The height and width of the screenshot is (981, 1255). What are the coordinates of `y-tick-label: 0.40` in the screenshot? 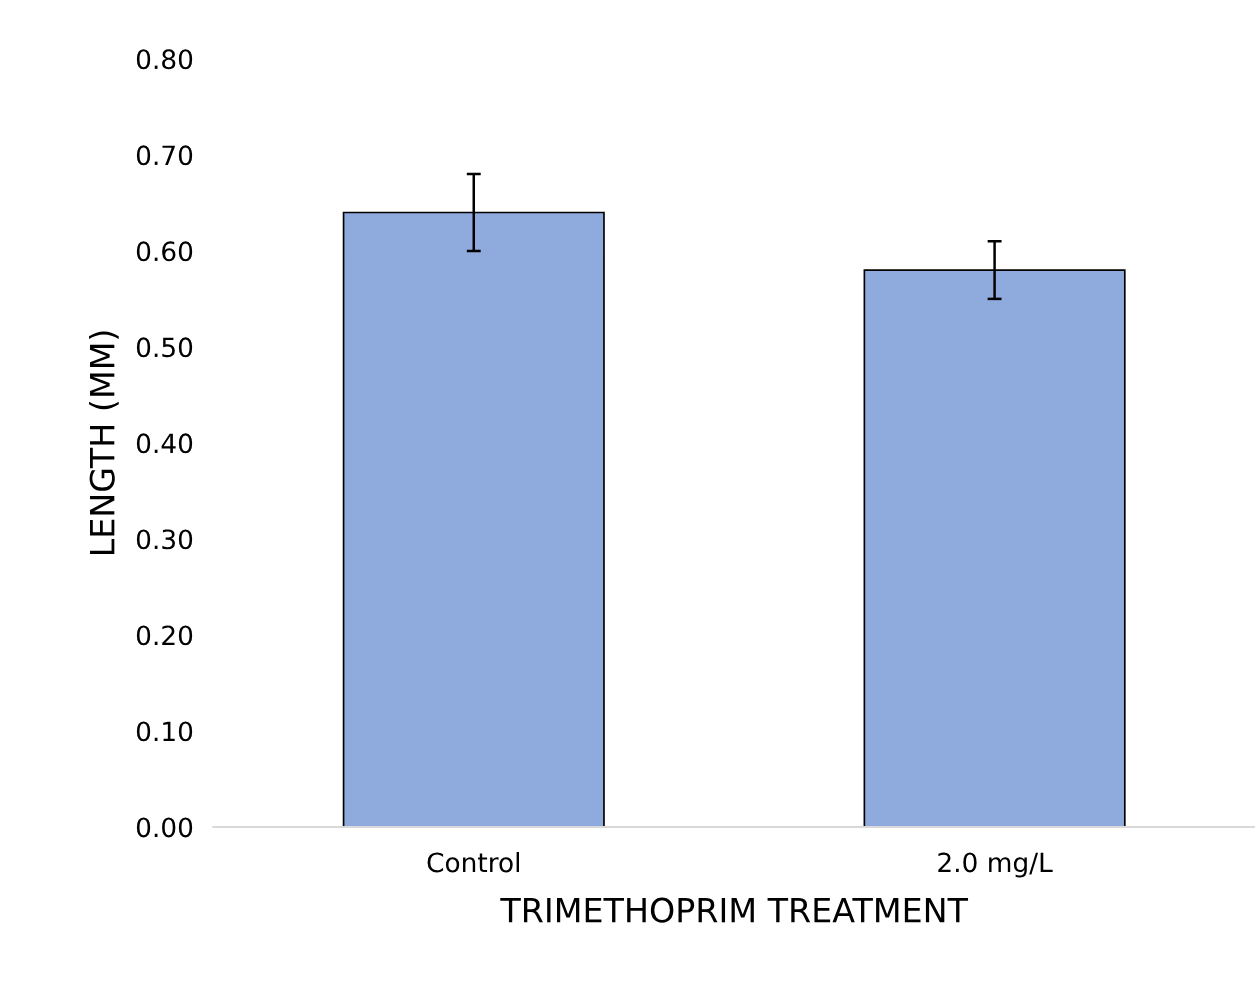 It's located at (164, 443).